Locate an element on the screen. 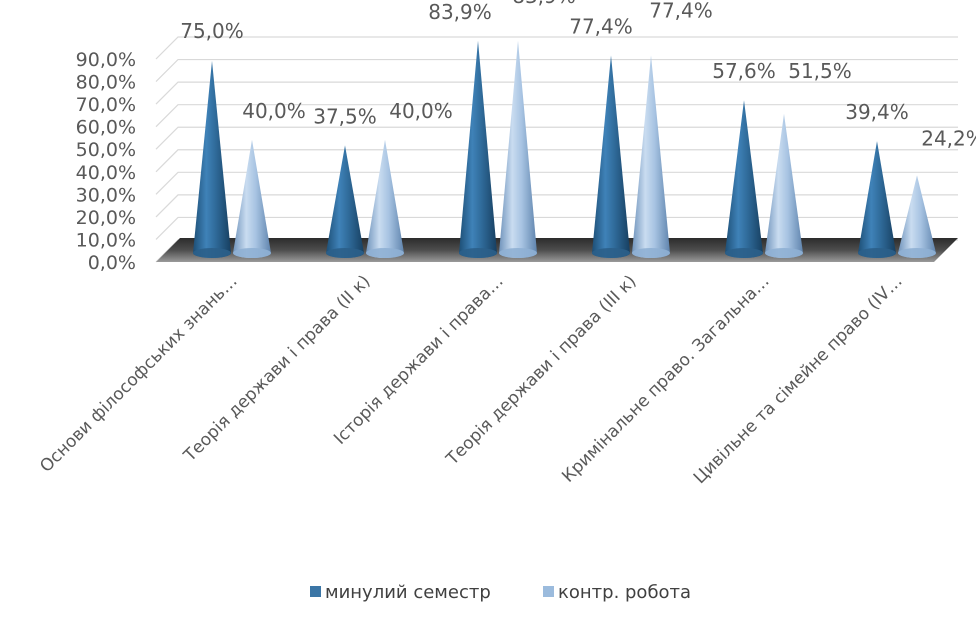 Image resolution: width=976 pixels, height=624 pixels. legend-label: минулий семестр is located at coordinates (408, 592).